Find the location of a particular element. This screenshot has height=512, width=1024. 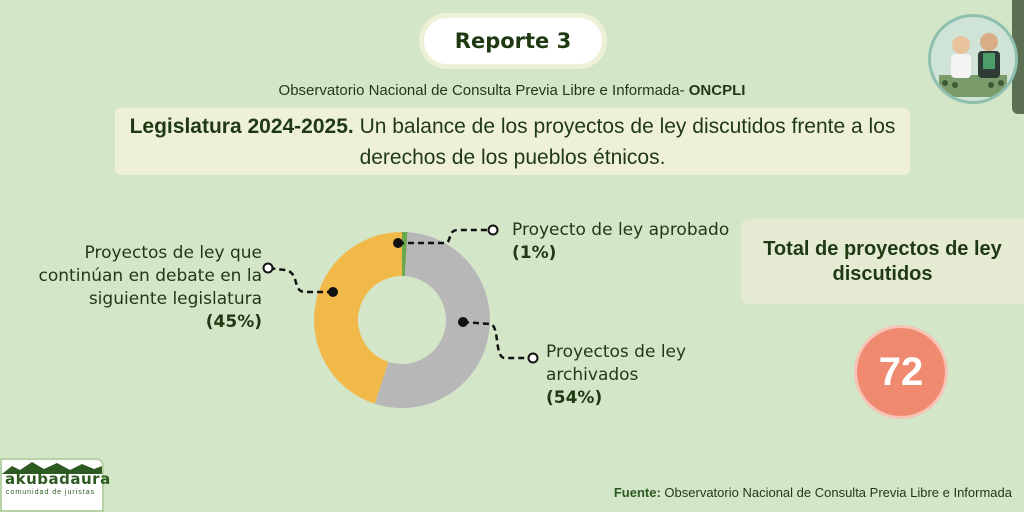

observatory-logo-icon is located at coordinates (973, 59).